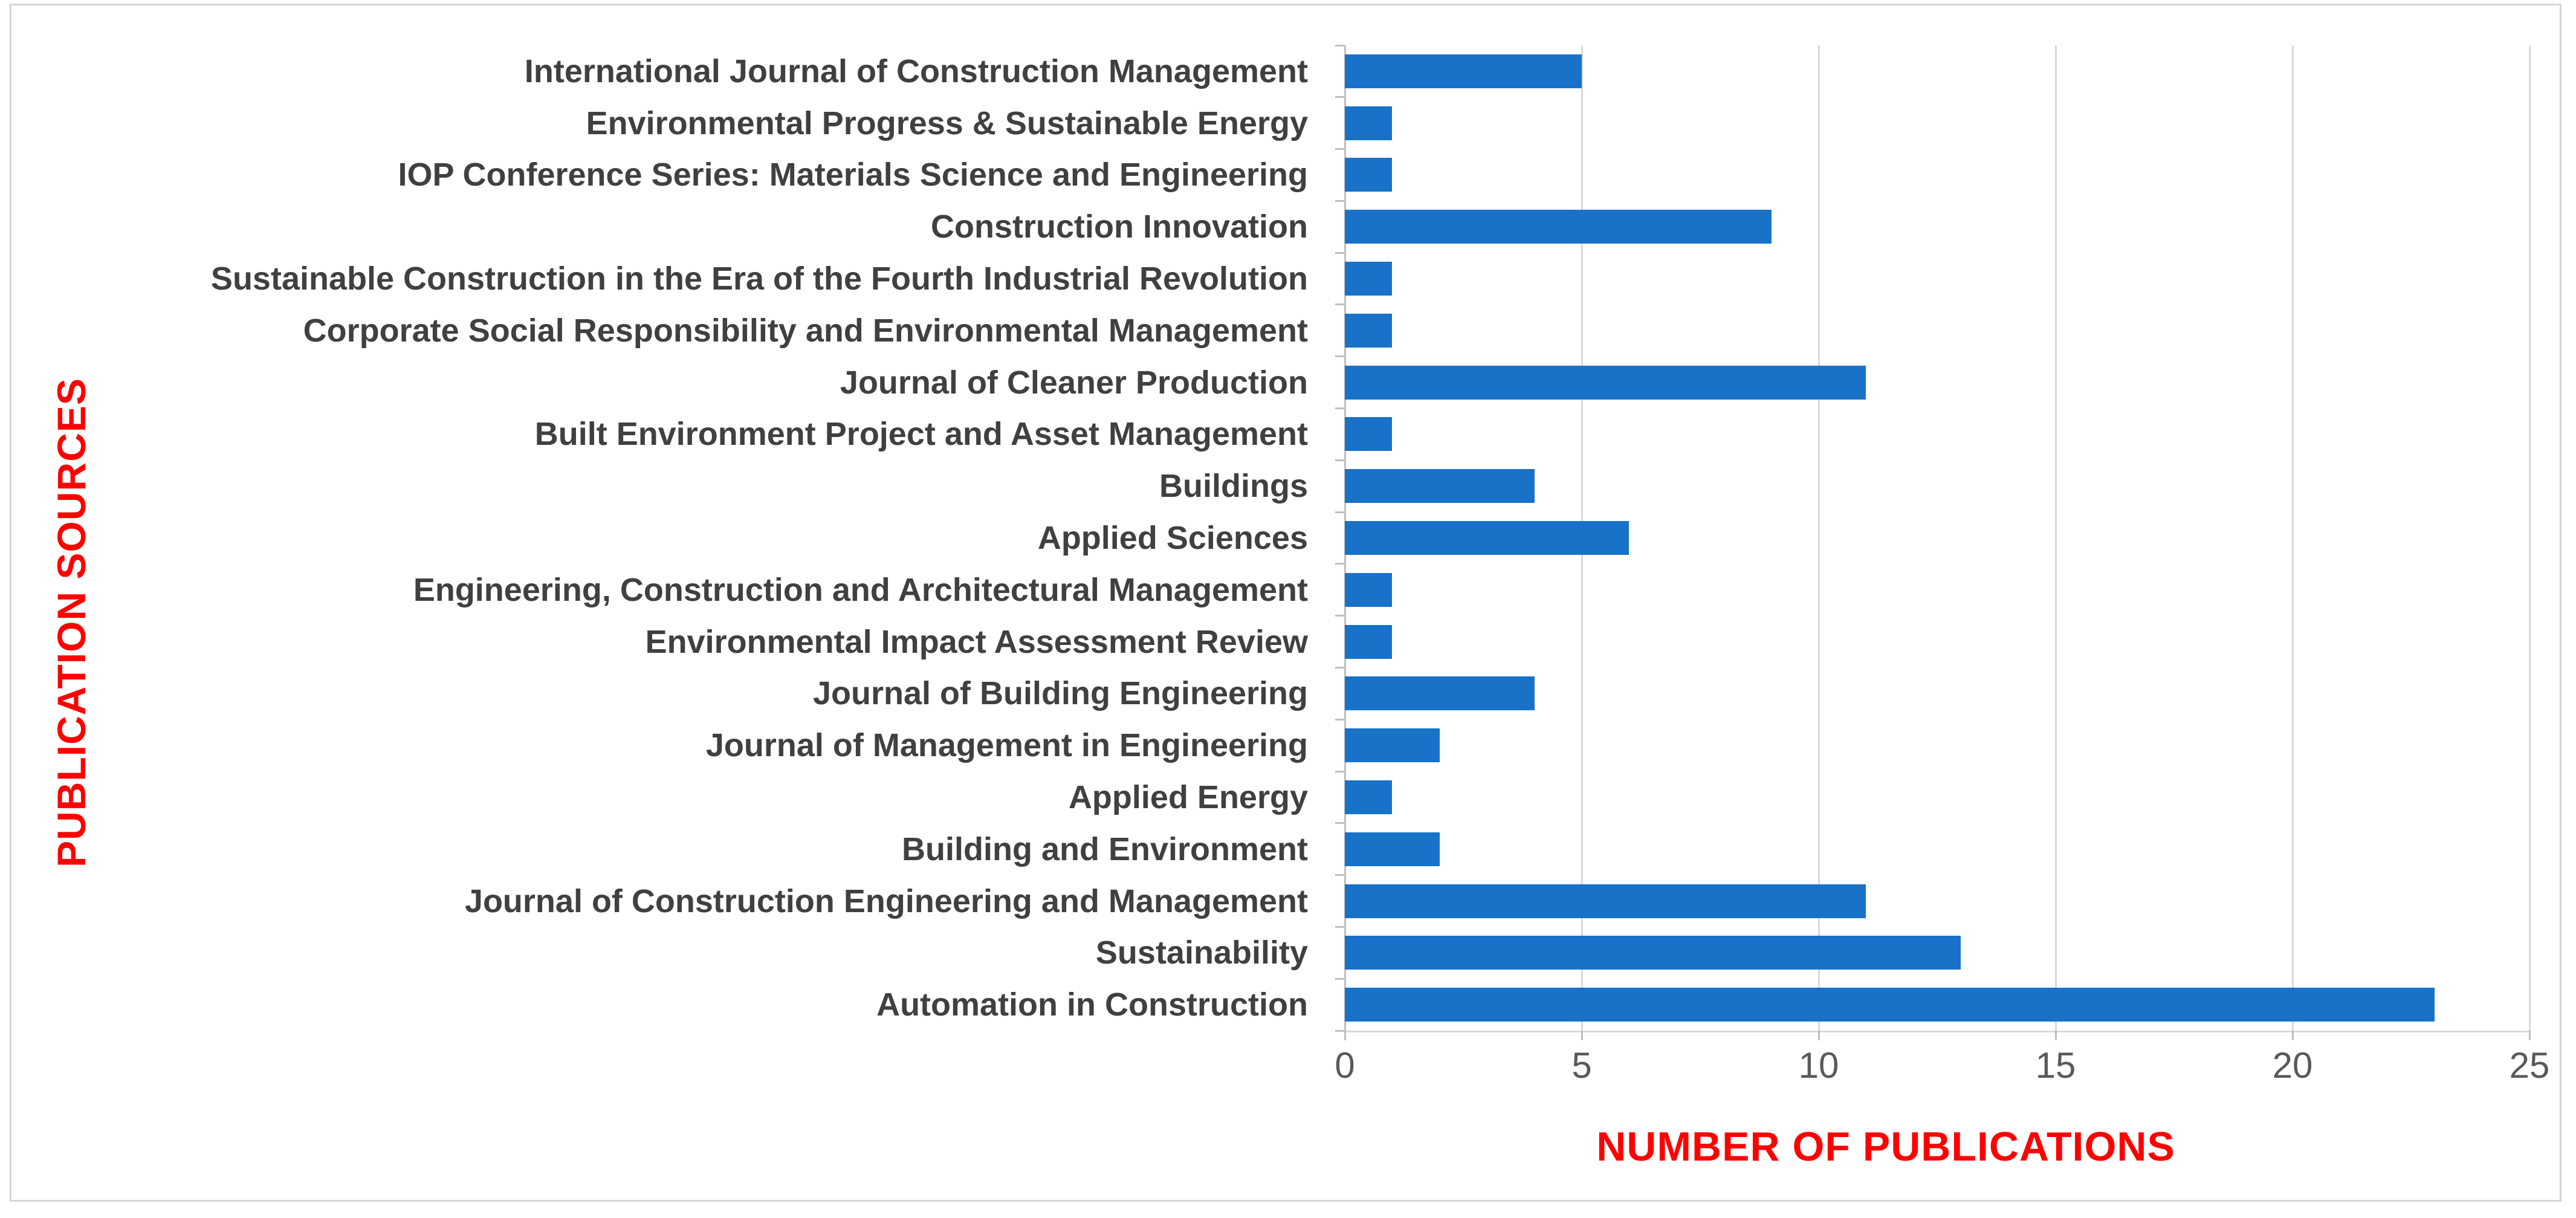 This screenshot has width=2576, height=1218. Describe the element at coordinates (1942, 1069) in the screenshot. I see `value-axis-tick-labels: 0 5 10 15 20 25` at that location.